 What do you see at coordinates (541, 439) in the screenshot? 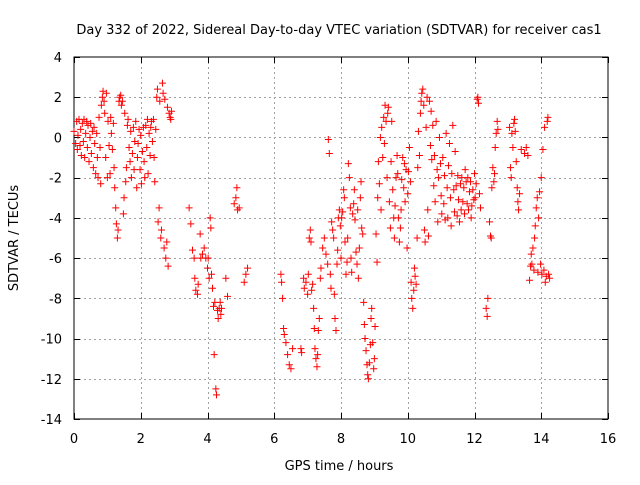
I see `x-tick-label: 14` at bounding box center [541, 439].